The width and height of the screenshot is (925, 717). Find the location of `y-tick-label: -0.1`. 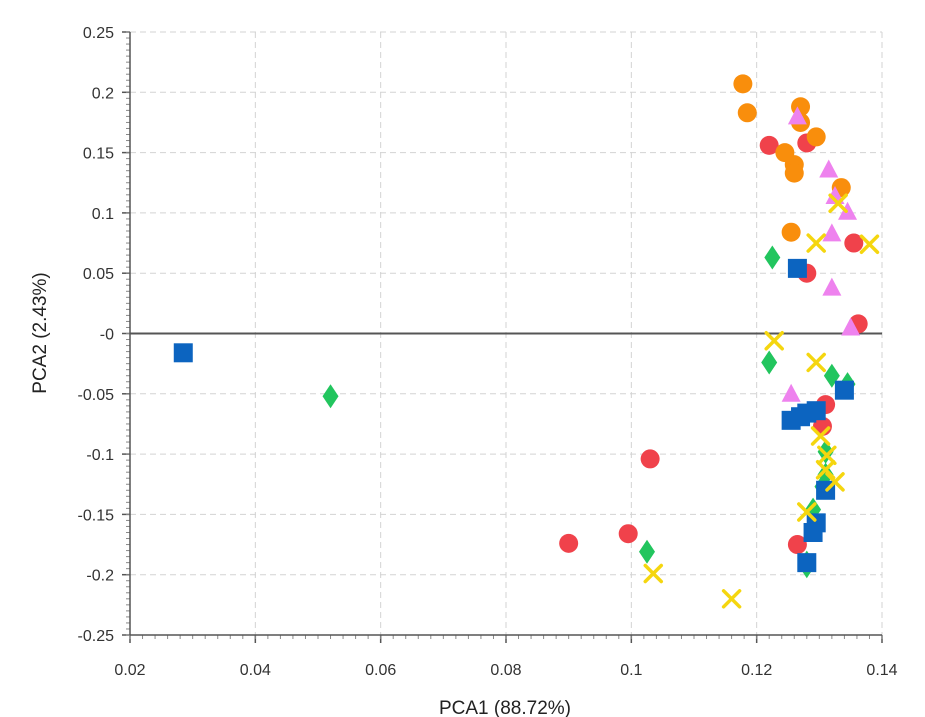

y-tick-label: -0.1 is located at coordinates (100, 455).